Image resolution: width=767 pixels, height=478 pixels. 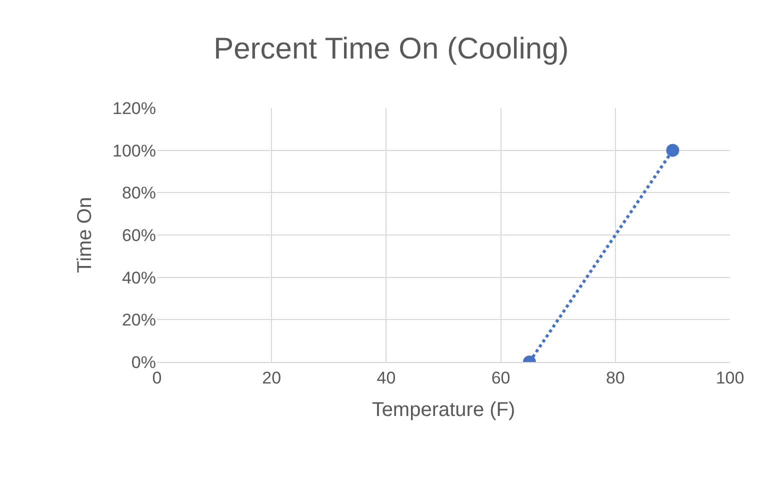 What do you see at coordinates (615, 378) in the screenshot?
I see `x-tick-label: 80` at bounding box center [615, 378].